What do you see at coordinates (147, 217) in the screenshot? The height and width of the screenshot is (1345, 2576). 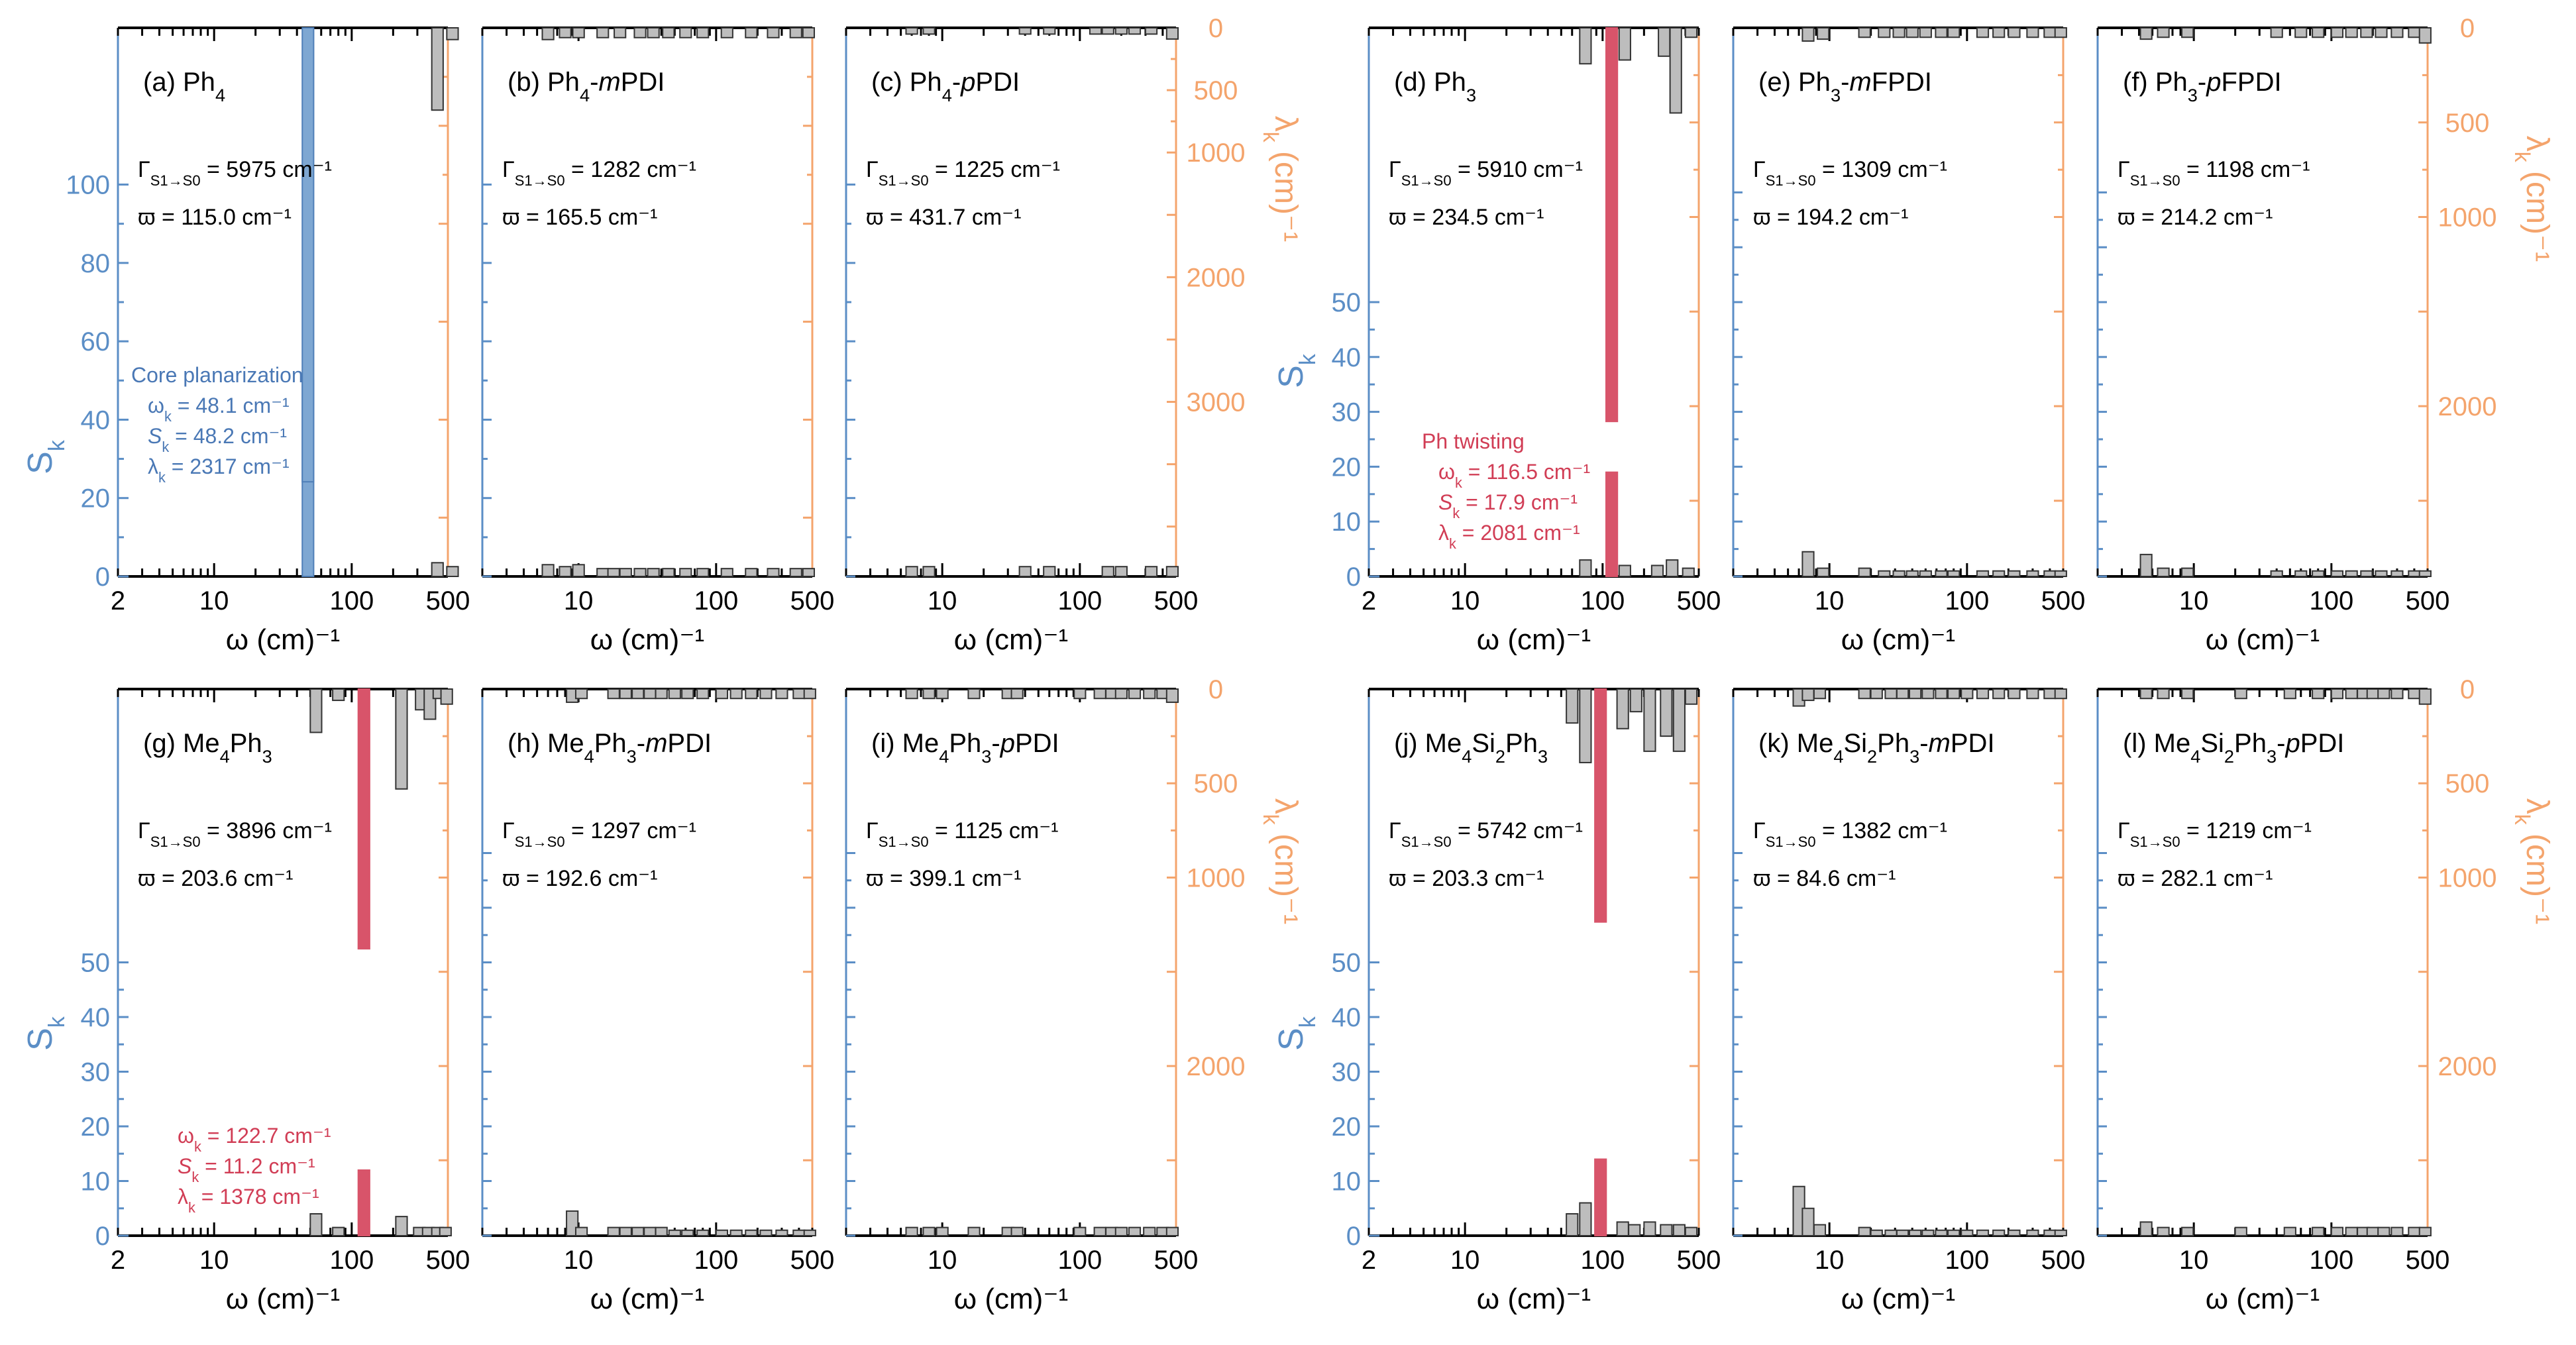 I see `omega-mean-symbol: ϖ` at bounding box center [147, 217].